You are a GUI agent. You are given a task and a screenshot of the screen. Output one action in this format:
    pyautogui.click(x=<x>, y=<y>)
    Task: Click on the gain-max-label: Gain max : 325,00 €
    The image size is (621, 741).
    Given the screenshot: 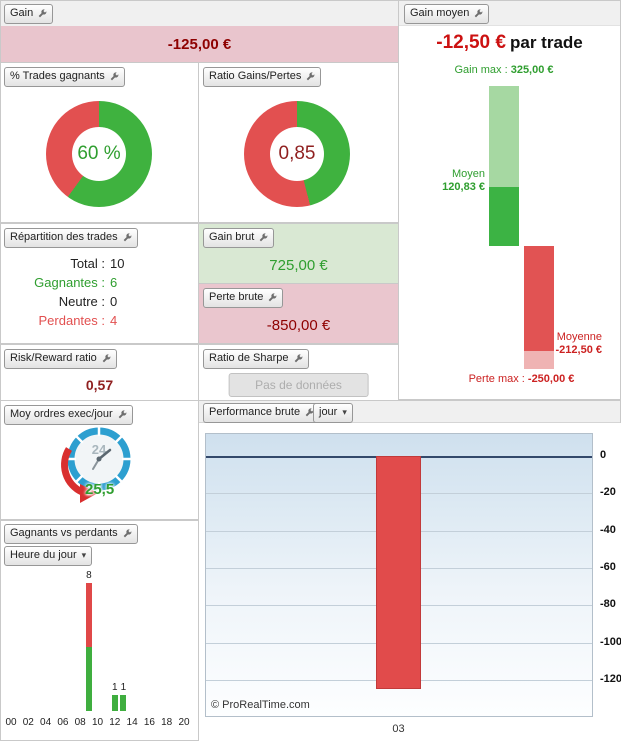 What is the action you would take?
    pyautogui.click(x=504, y=70)
    